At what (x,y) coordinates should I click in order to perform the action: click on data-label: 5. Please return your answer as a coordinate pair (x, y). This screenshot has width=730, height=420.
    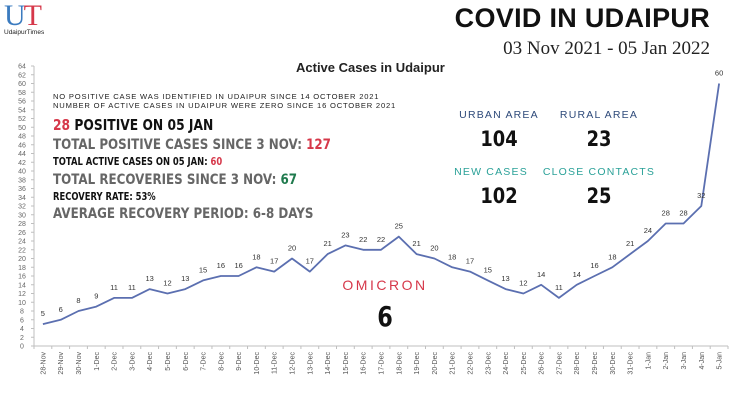
    Looking at the image, I should click on (43, 313).